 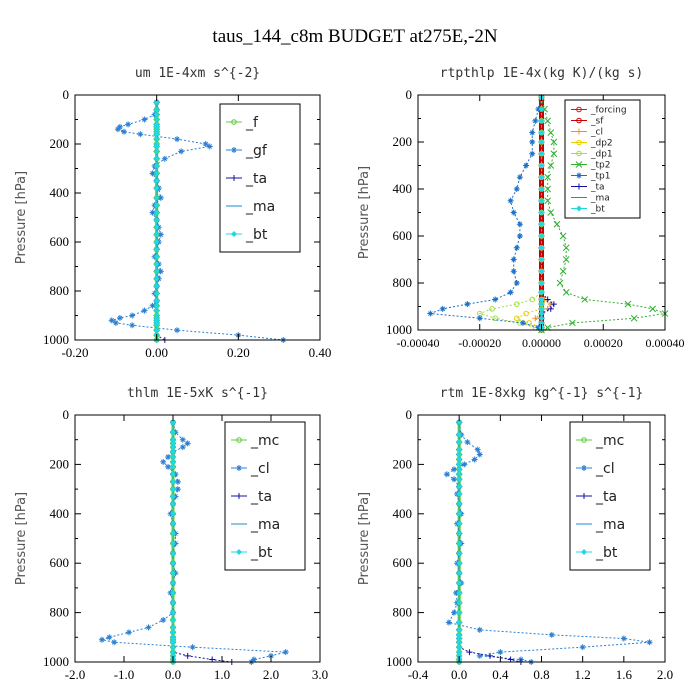 I want to click on legend-box, so click(x=602, y=159).